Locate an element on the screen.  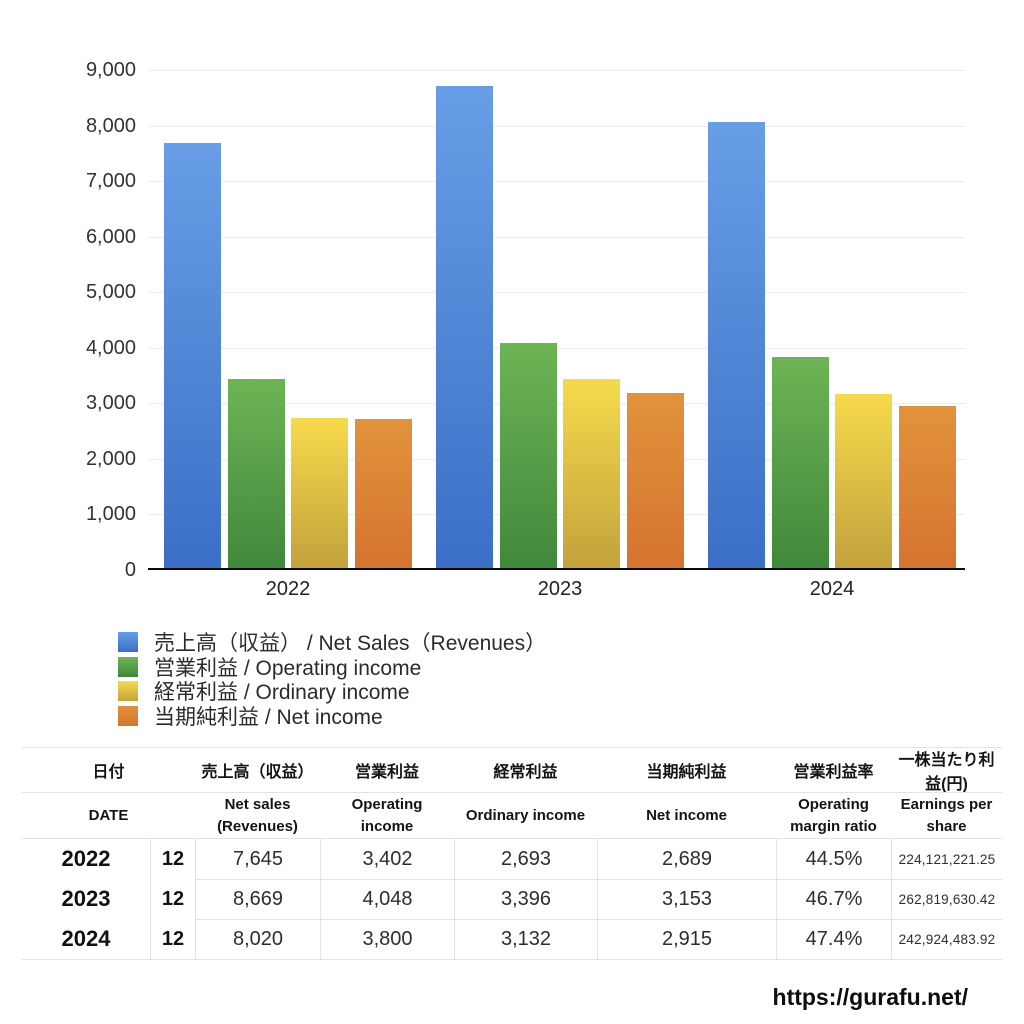
legend-item: 当期純利益 / Net income is located at coordinates (332, 716).